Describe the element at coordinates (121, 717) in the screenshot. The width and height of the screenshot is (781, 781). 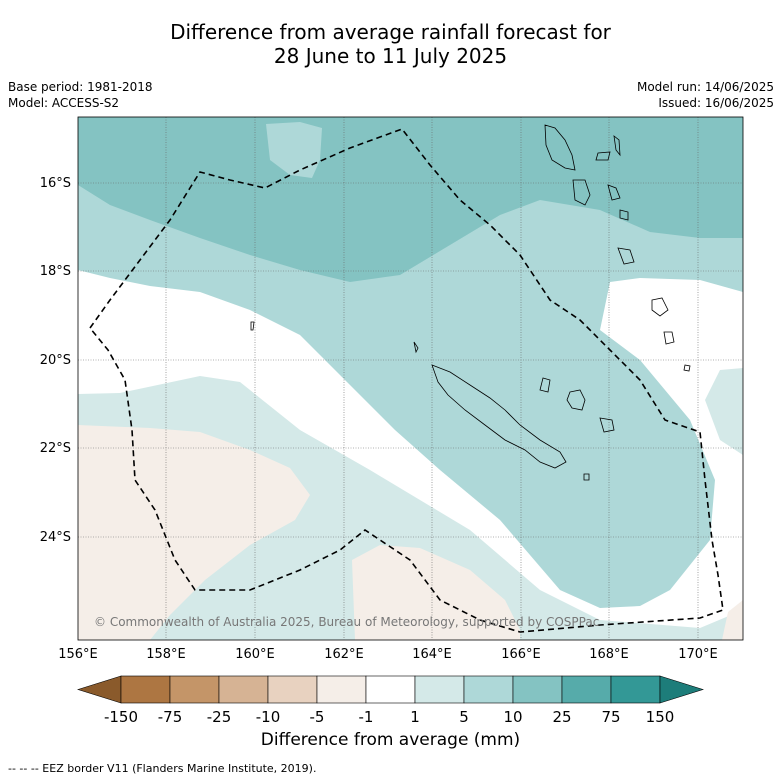
I see `colorbar-tick-0: -150` at that location.